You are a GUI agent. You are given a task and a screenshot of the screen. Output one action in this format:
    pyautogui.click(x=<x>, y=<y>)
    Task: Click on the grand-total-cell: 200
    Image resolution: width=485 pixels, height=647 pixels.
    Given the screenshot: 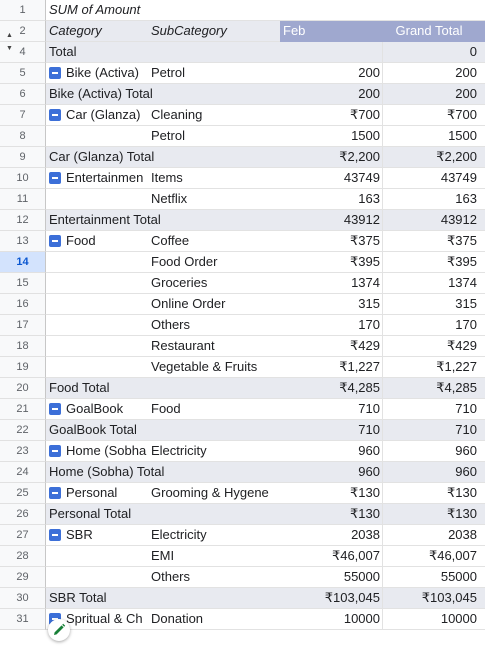 What is the action you would take?
    pyautogui.click(x=466, y=93)
    